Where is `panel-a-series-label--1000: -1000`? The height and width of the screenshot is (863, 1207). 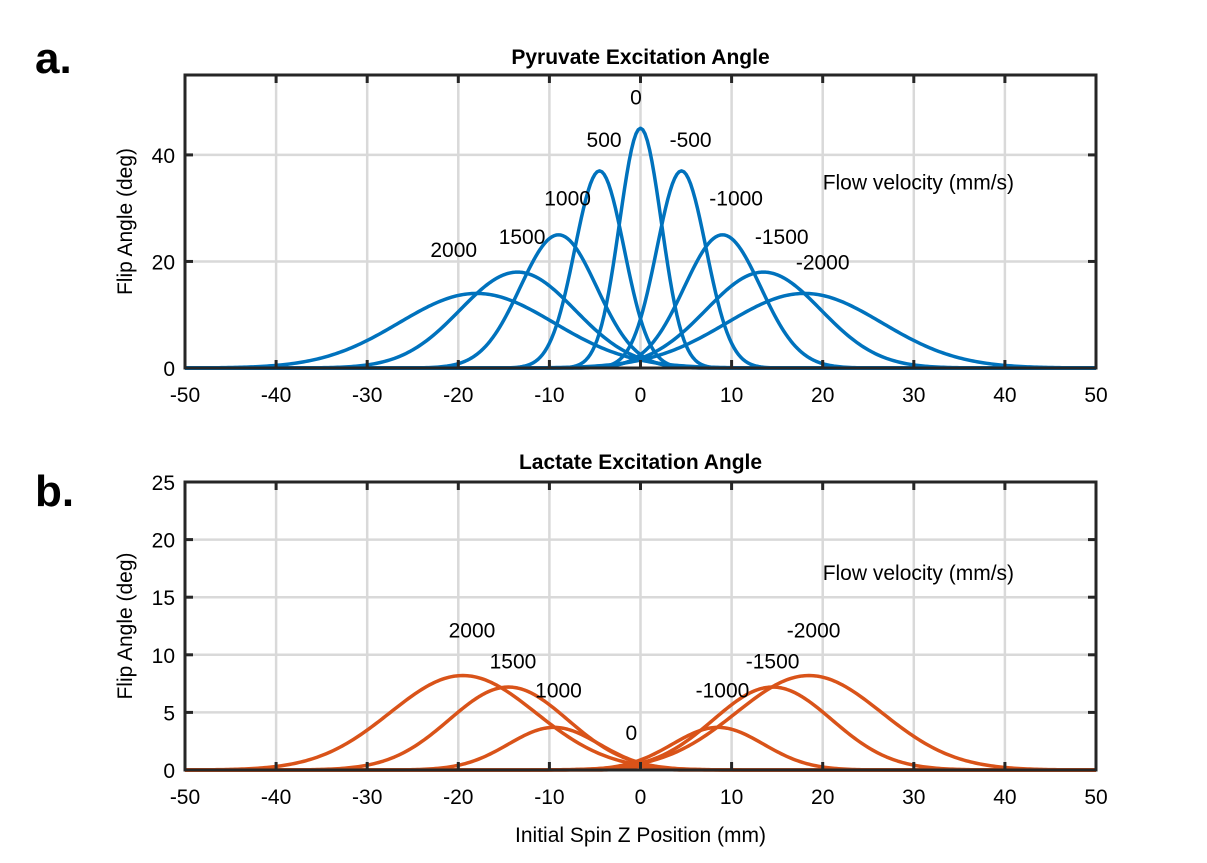
panel-a-series-label--1000: -1000 is located at coordinates (736, 199).